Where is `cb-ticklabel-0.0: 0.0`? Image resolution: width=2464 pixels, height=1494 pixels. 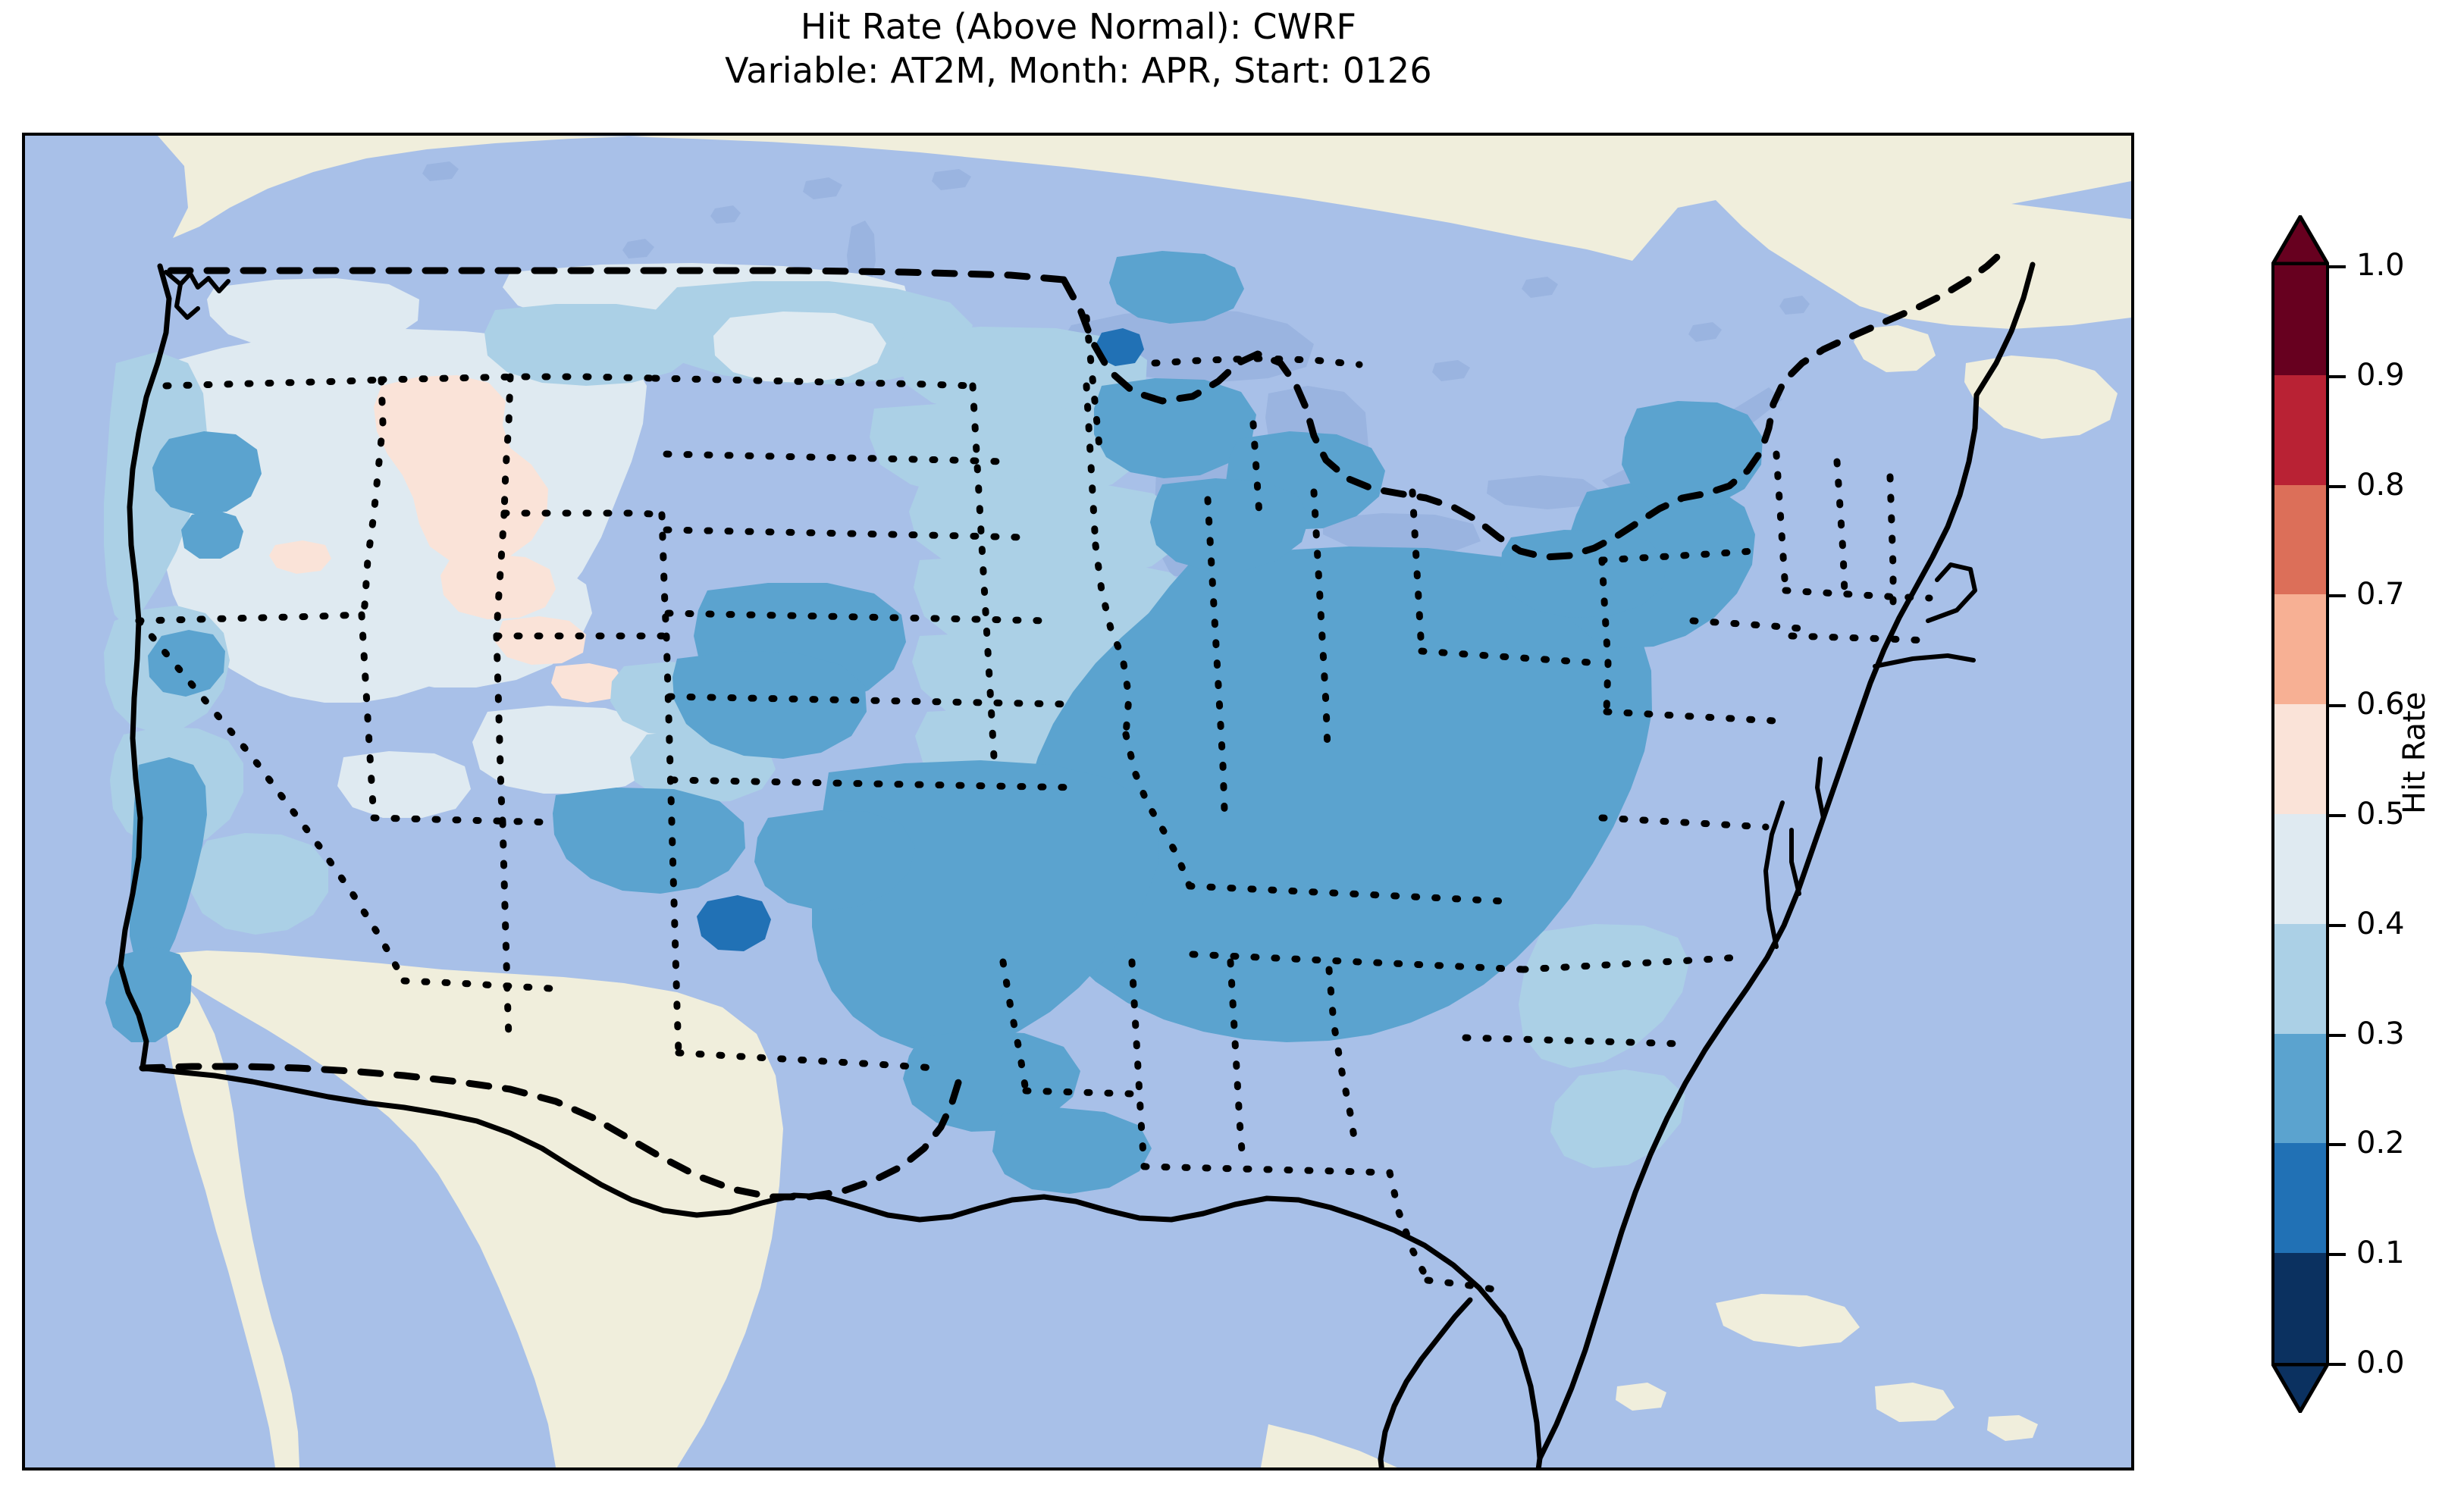 cb-ticklabel-0.0: 0.0 is located at coordinates (2381, 1362).